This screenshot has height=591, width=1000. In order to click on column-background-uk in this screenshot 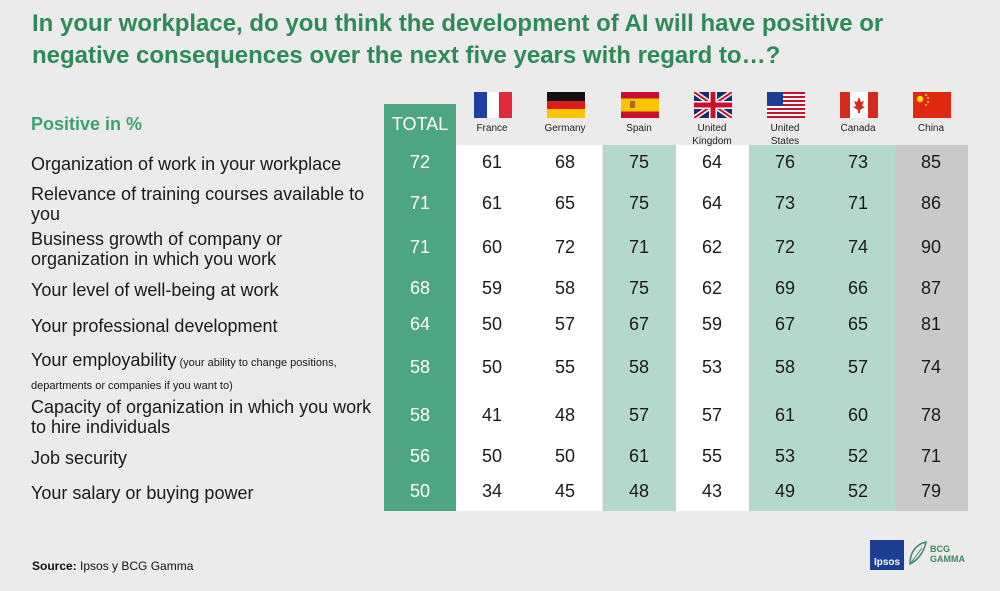, I will do `click(712, 328)`.